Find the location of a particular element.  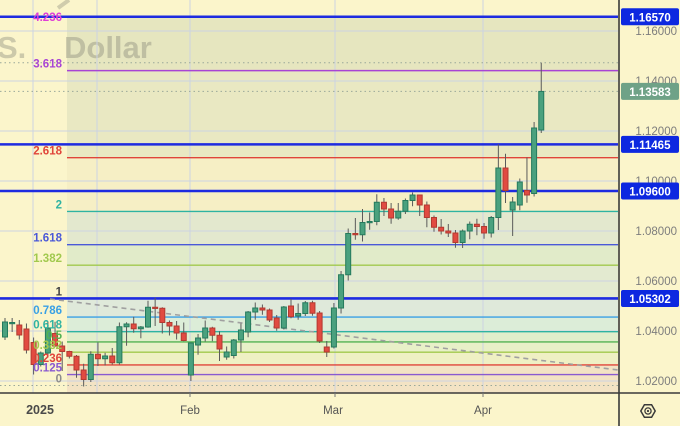

descending-trendline is located at coordinates (334, 334).